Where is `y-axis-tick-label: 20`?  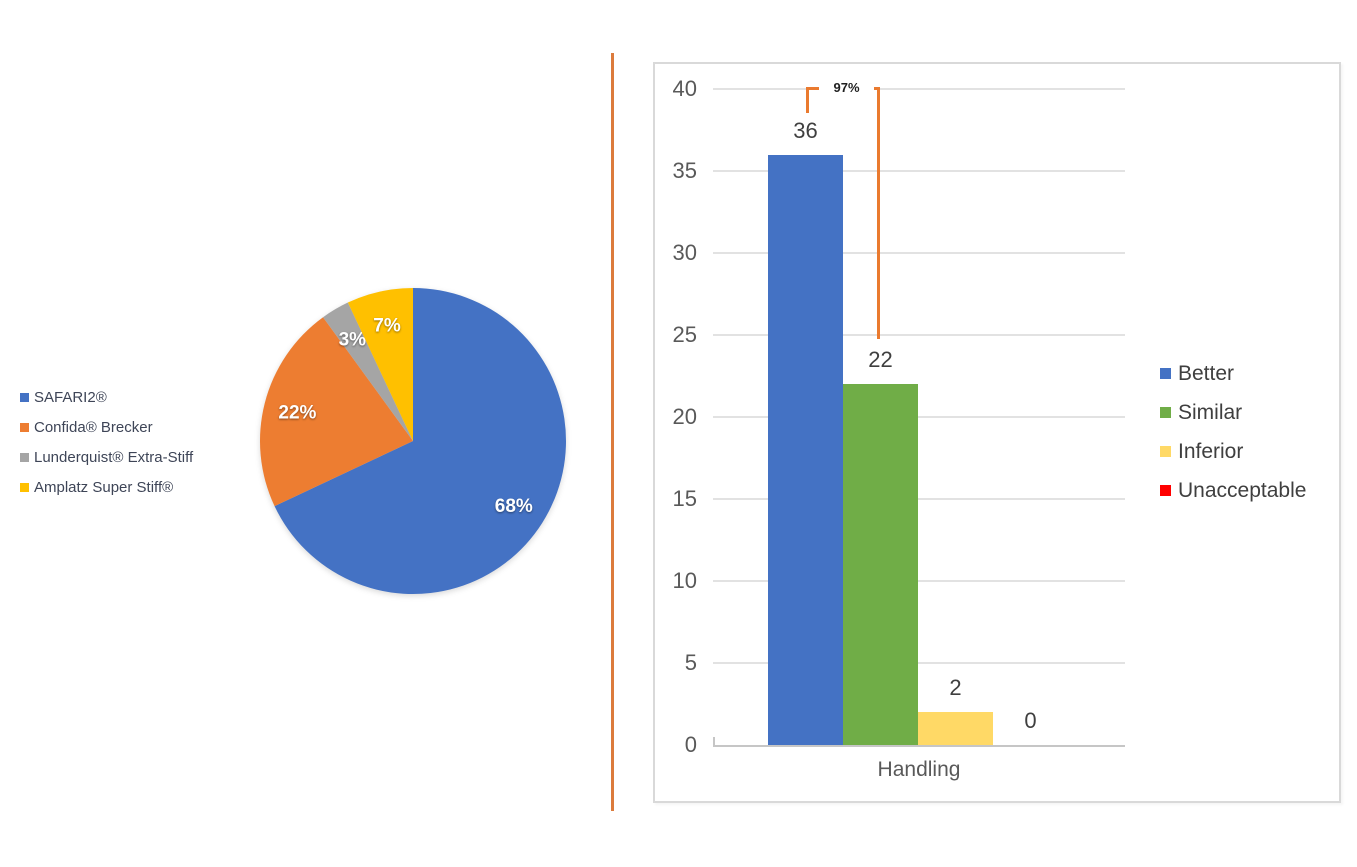
y-axis-tick-label: 20 is located at coordinates (684, 416).